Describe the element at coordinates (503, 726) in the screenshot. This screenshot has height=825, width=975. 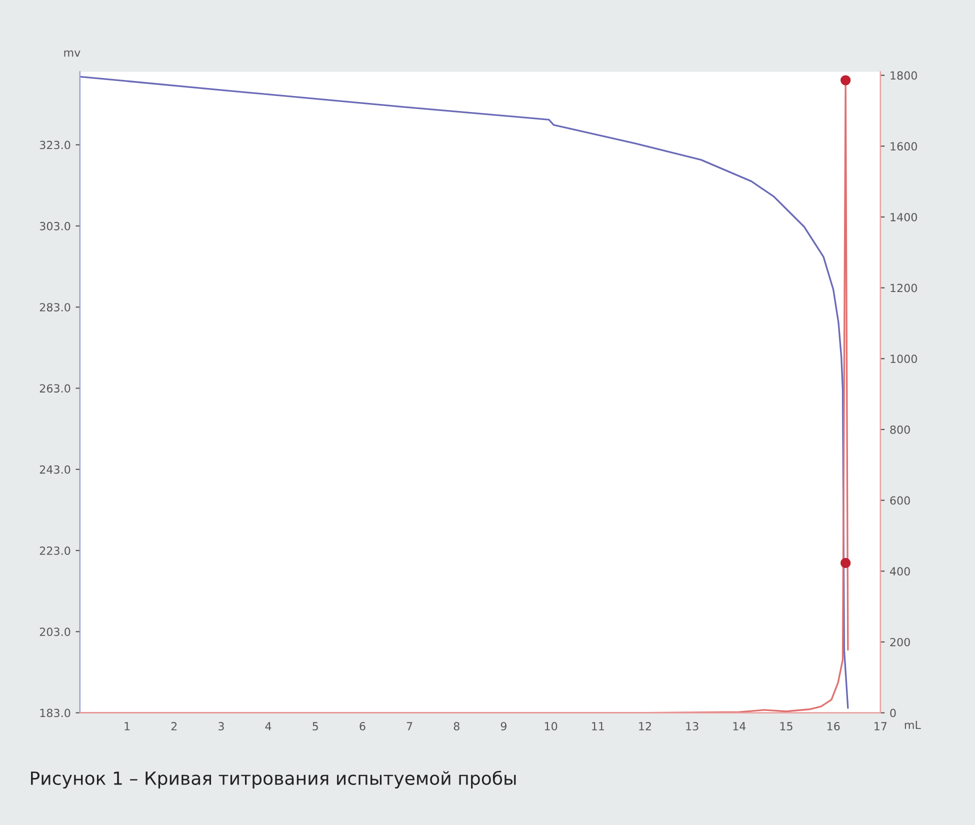
I see `x-tick-label: 9` at that location.